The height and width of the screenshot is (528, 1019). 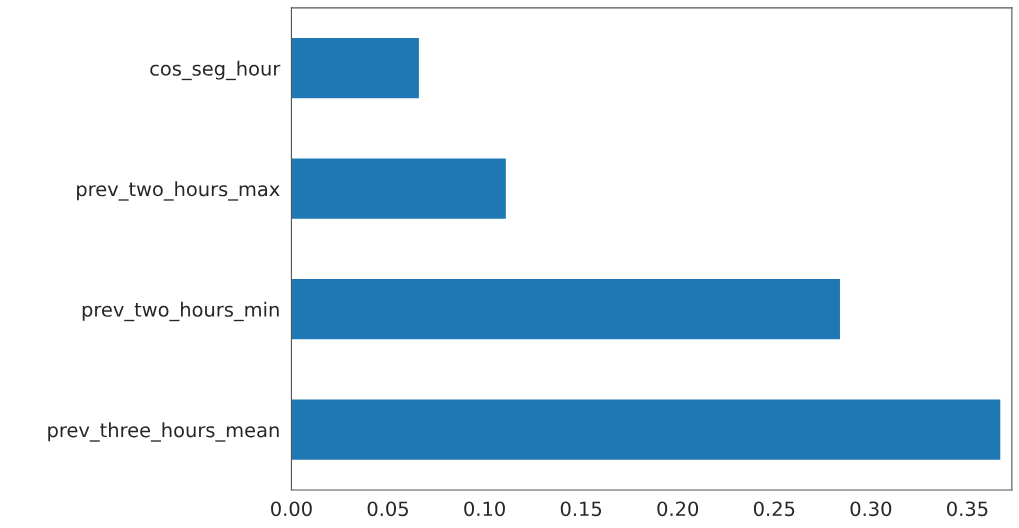 I want to click on y-tick-label: prev_two_hours_min, so click(x=180, y=311).